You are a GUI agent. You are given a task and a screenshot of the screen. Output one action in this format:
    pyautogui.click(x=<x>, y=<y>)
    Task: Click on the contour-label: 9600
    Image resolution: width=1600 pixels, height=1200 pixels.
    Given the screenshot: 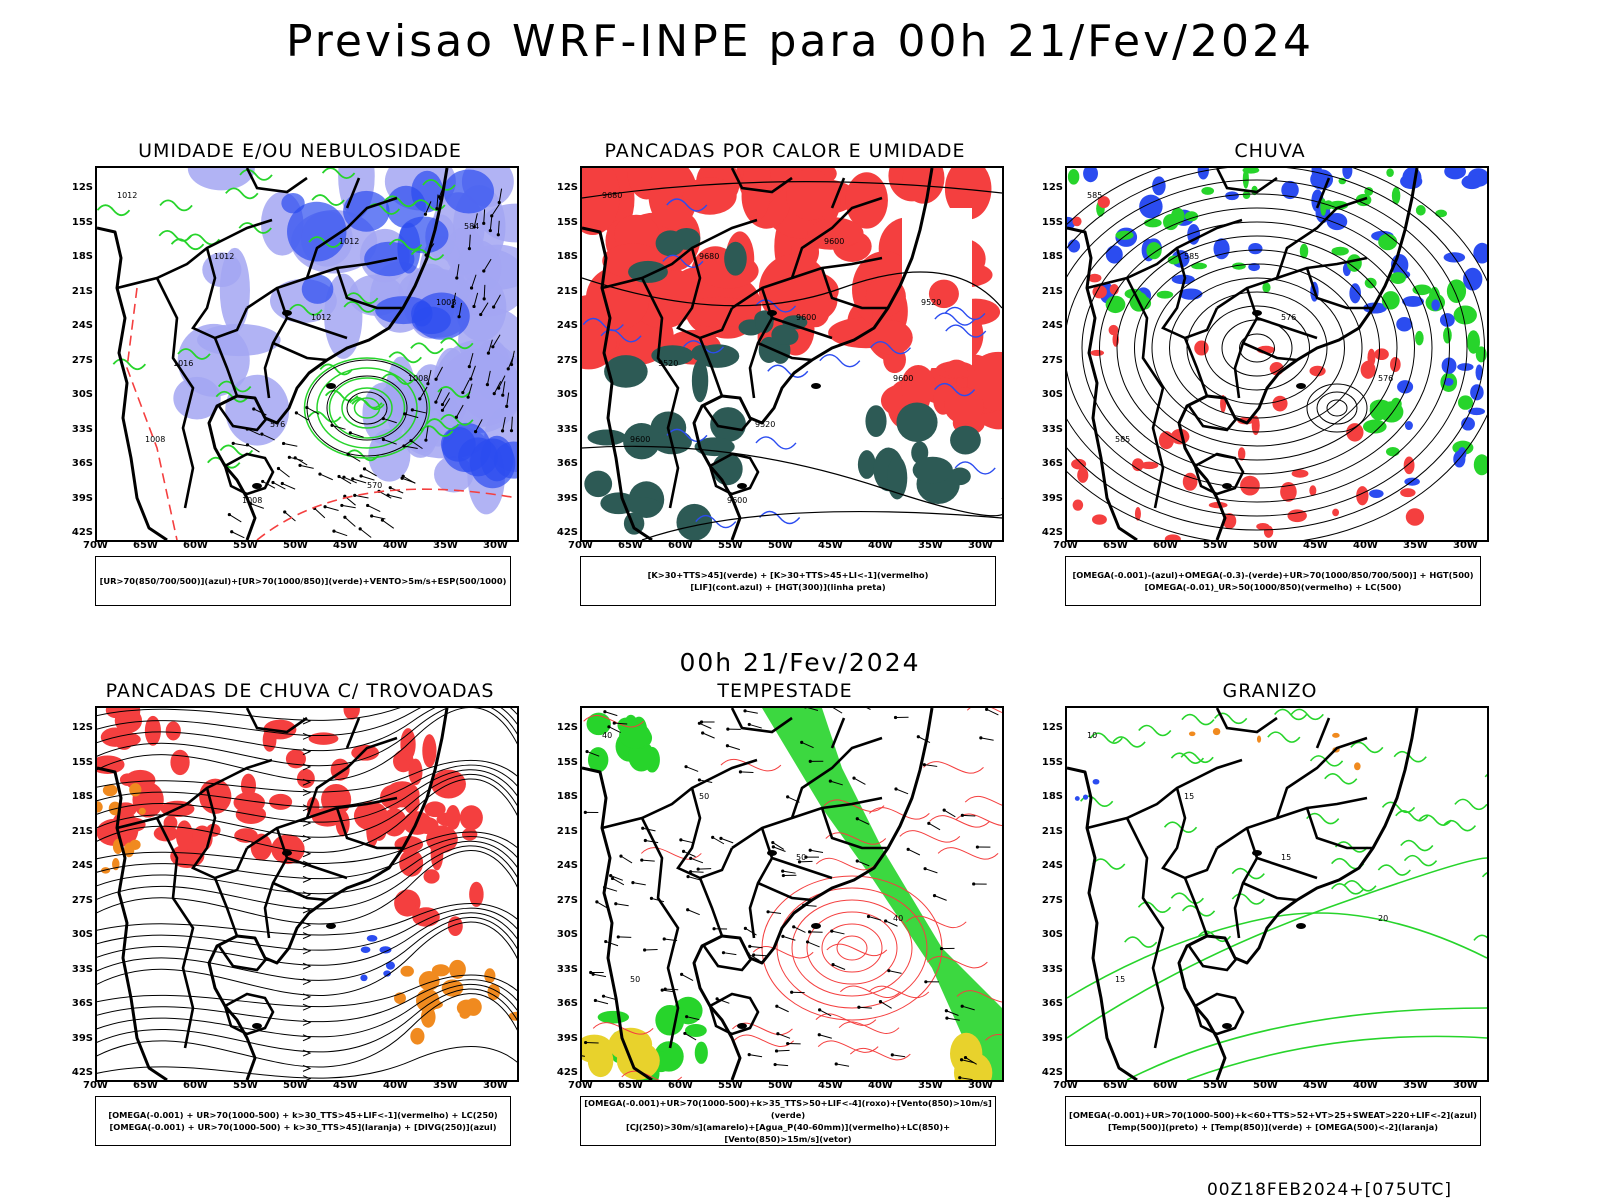 What is the action you would take?
    pyautogui.click(x=903, y=378)
    